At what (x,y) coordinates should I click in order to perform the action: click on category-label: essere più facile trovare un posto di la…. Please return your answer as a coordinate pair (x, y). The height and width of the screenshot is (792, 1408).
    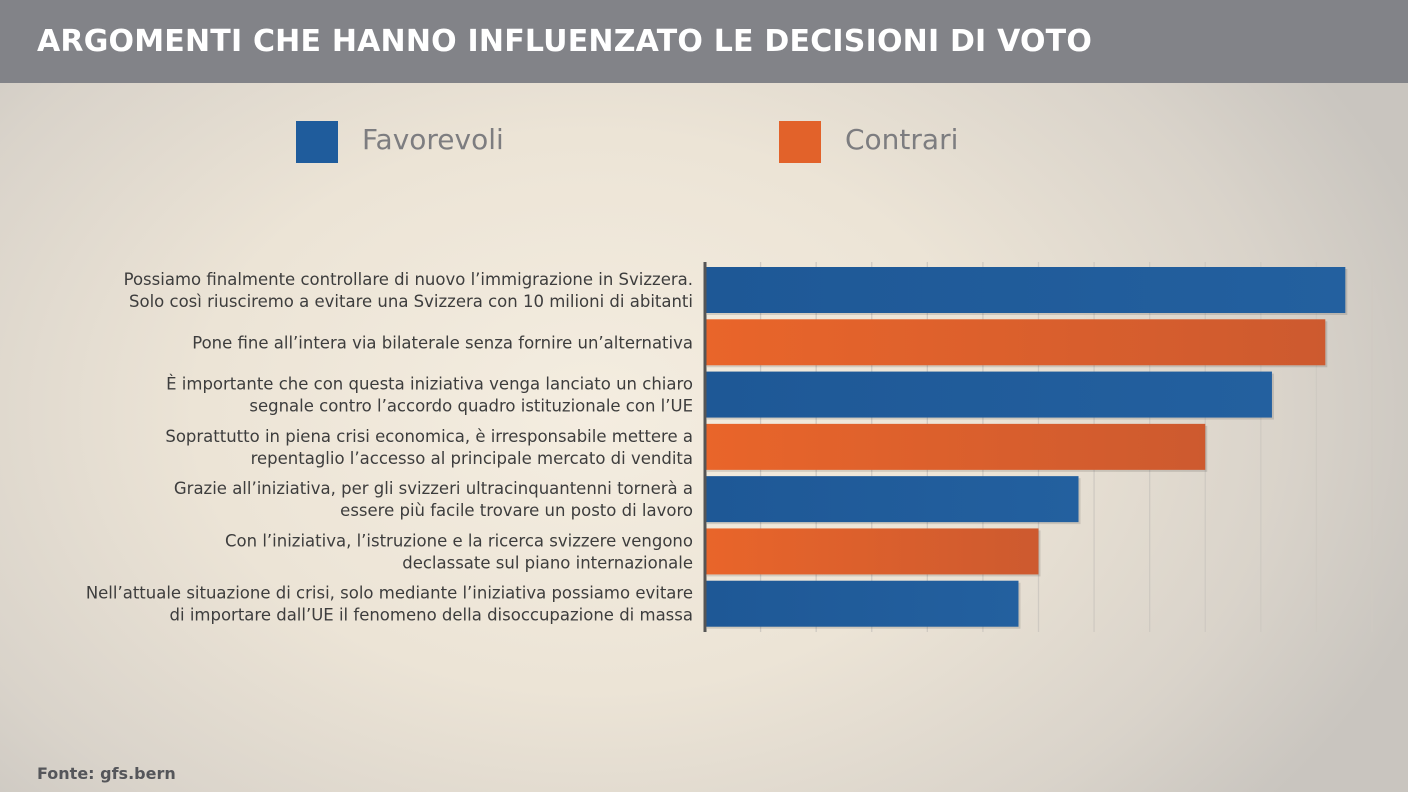
    Looking at the image, I should click on (516, 510).